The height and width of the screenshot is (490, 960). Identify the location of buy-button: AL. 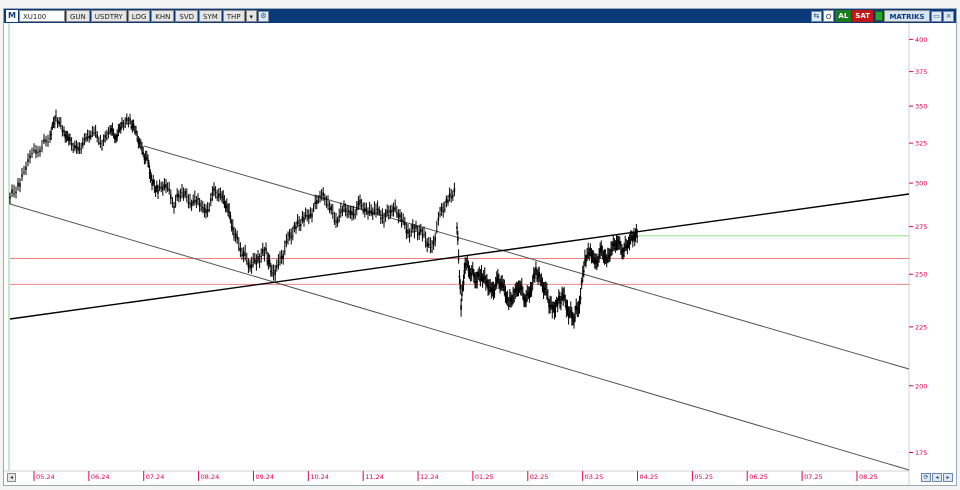
(843, 16).